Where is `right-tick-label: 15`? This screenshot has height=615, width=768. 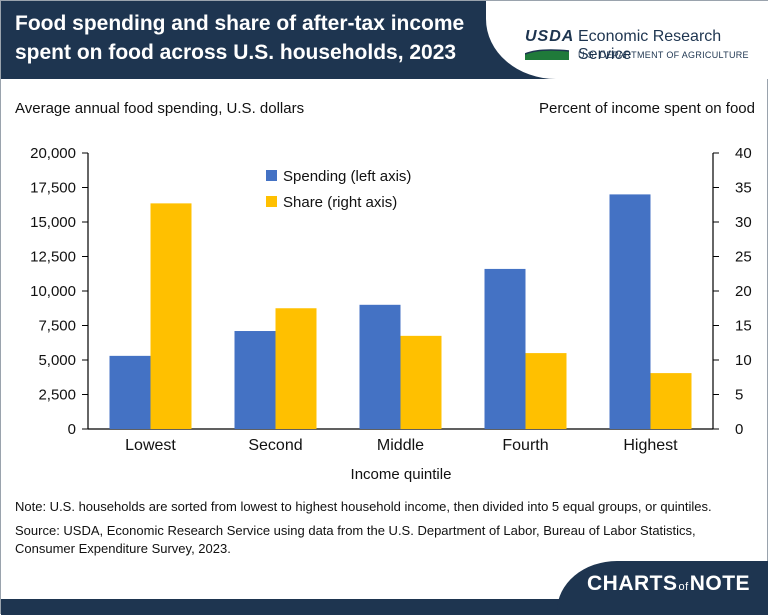
right-tick-label: 15 is located at coordinates (743, 326).